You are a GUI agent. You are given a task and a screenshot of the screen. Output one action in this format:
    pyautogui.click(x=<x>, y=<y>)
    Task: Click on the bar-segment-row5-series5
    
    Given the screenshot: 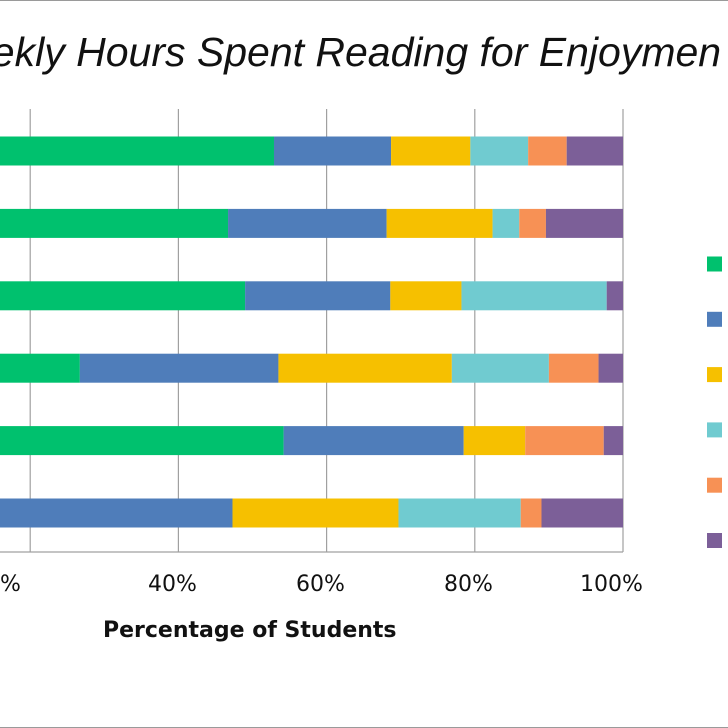 What is the action you would take?
    pyautogui.click(x=564, y=441)
    